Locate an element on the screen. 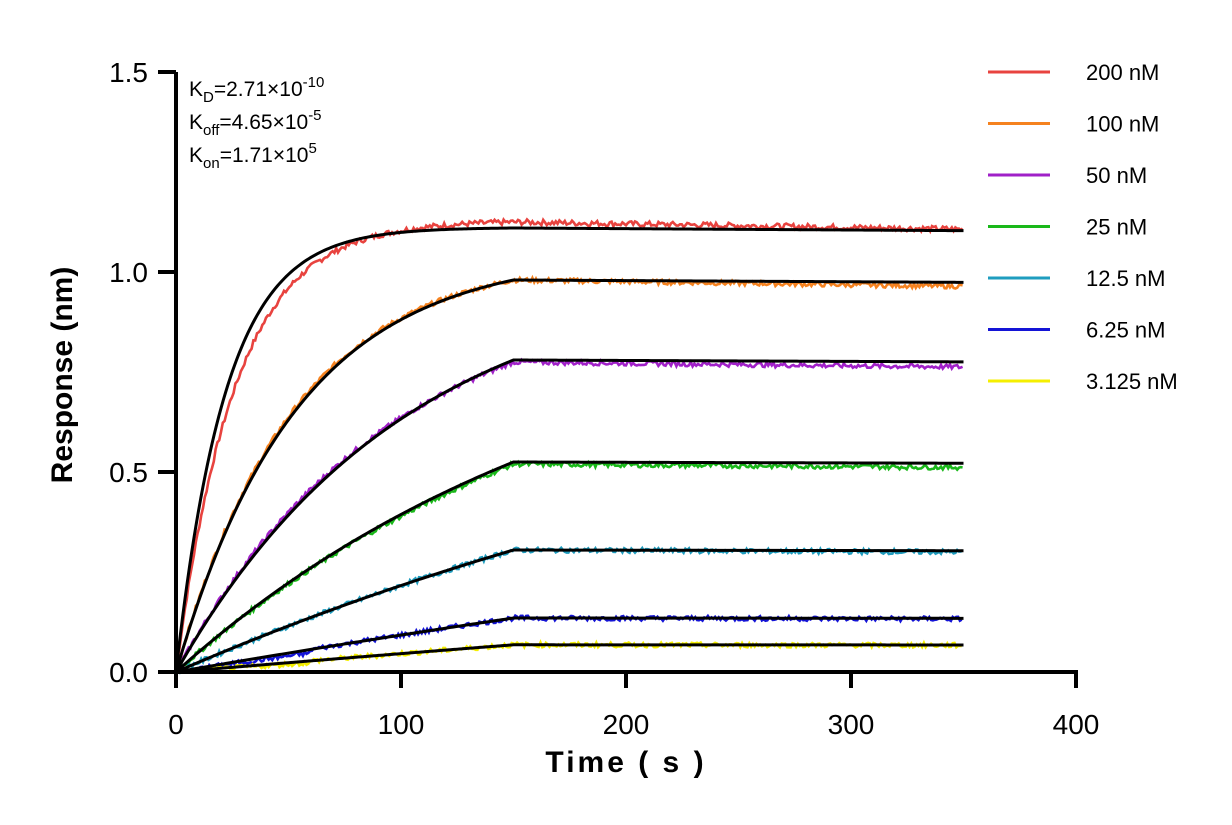 Image resolution: width=1232 pixels, height=825 pixels. legend-label: 50 nM is located at coordinates (1116, 175).